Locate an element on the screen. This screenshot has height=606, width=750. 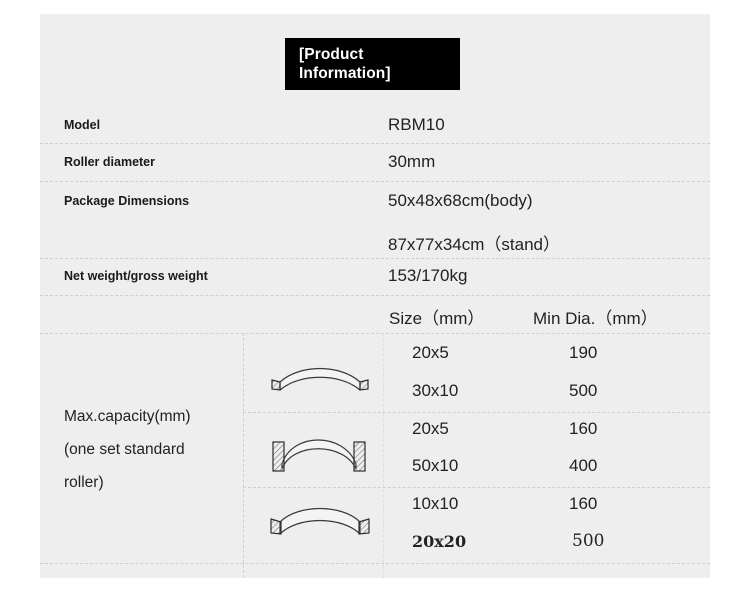
spec-value-model: RBM10 is located at coordinates (416, 124).